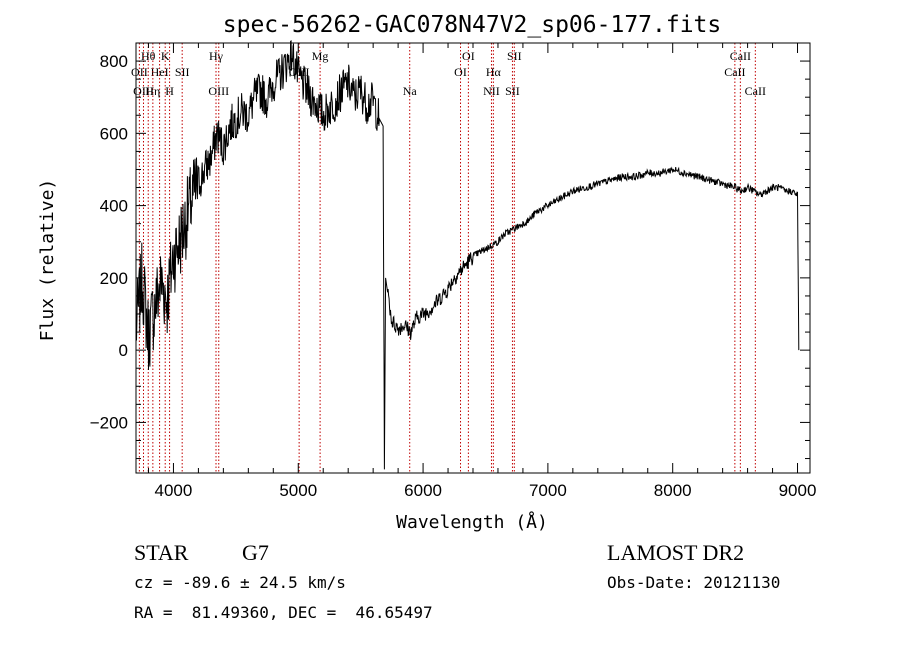  Describe the element at coordinates (798, 490) in the screenshot. I see `x-tick-label: 9000` at that location.